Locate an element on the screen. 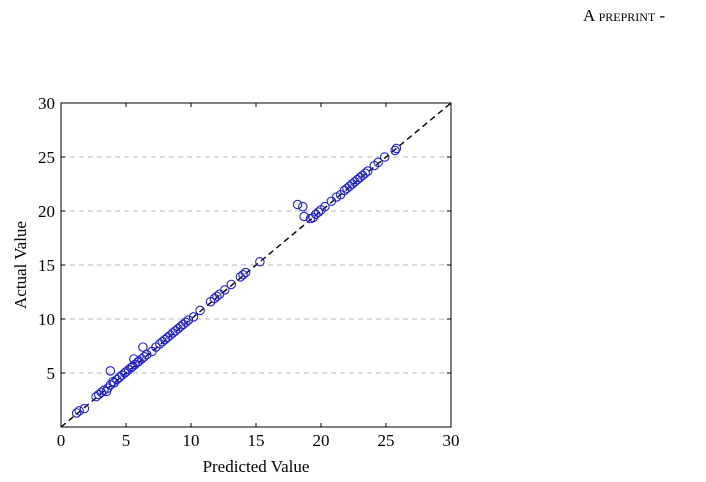 The width and height of the screenshot is (706, 482). x-tick-label: 20 is located at coordinates (321, 440).